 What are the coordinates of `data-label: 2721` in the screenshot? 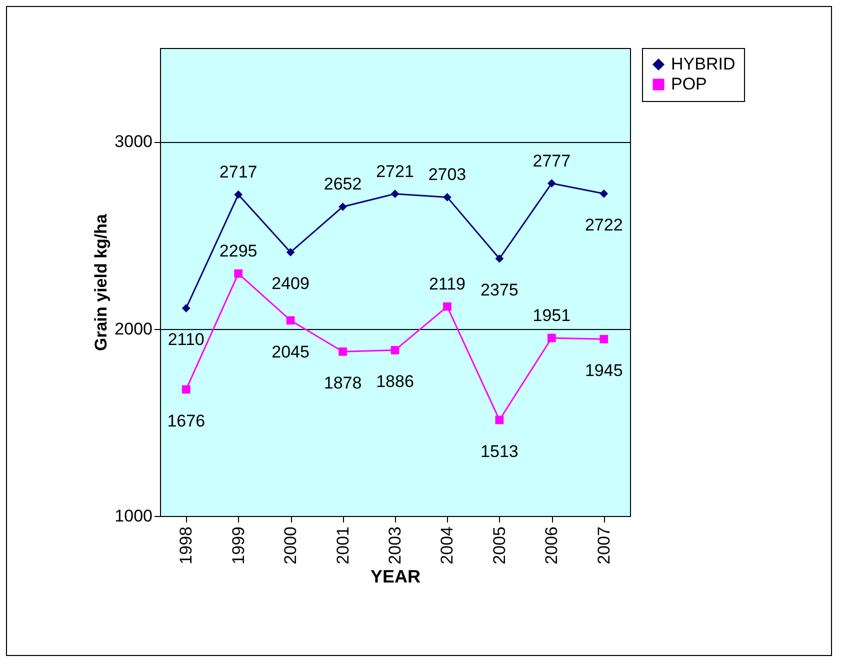 It's located at (395, 171).